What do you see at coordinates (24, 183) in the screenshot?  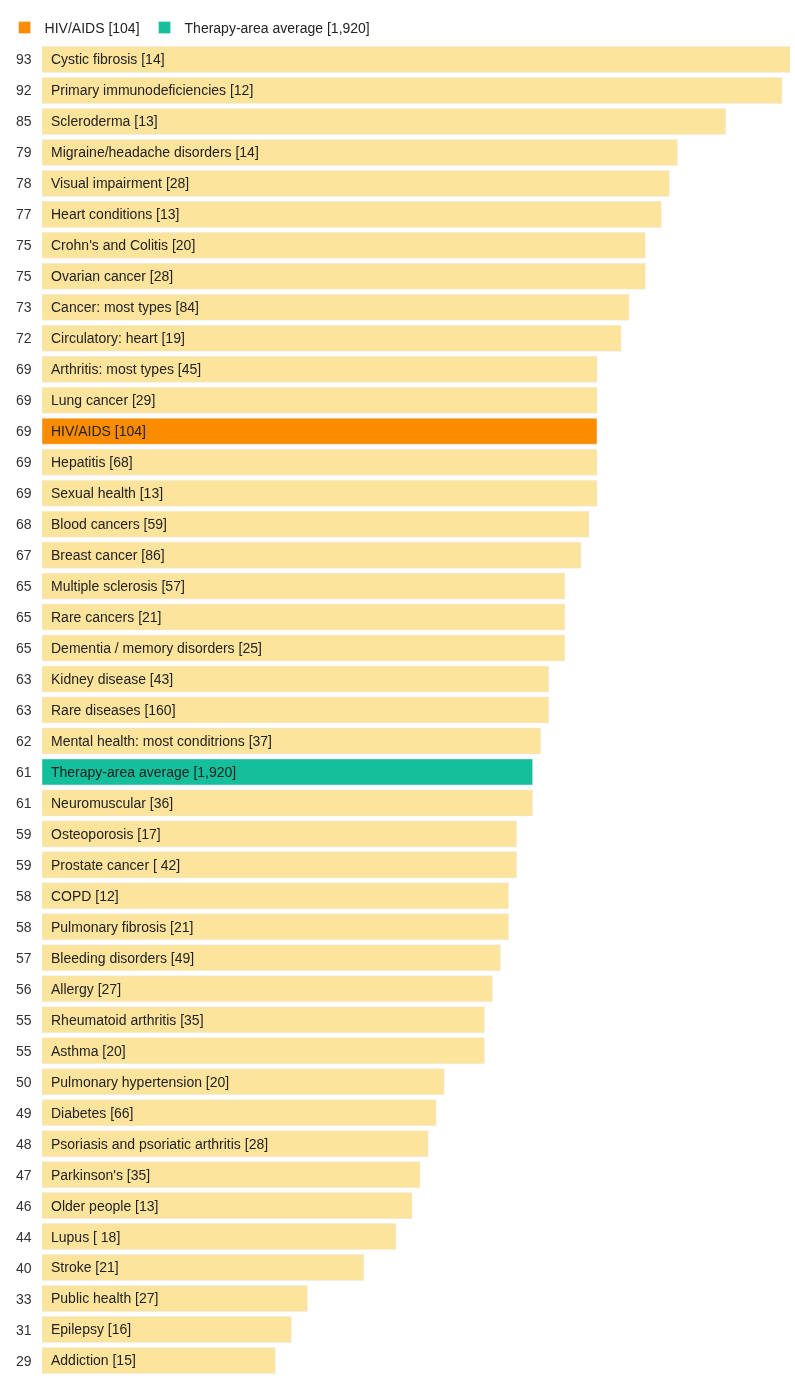 I see `data-label: 78` at bounding box center [24, 183].